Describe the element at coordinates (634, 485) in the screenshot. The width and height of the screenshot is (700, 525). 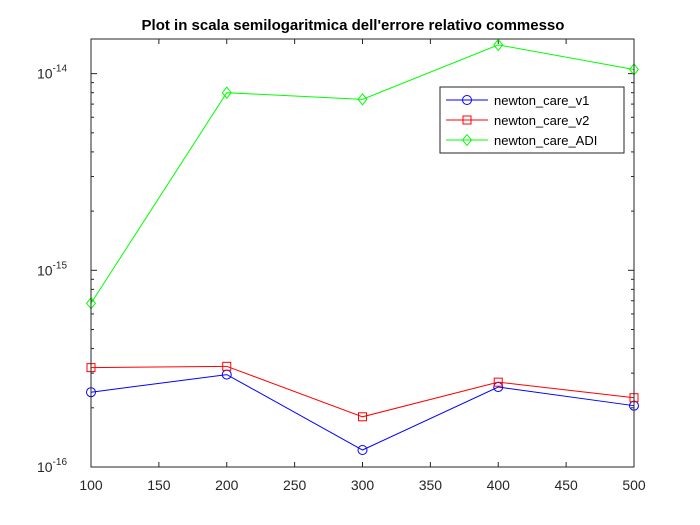
I see `x-tick-label: 500` at that location.